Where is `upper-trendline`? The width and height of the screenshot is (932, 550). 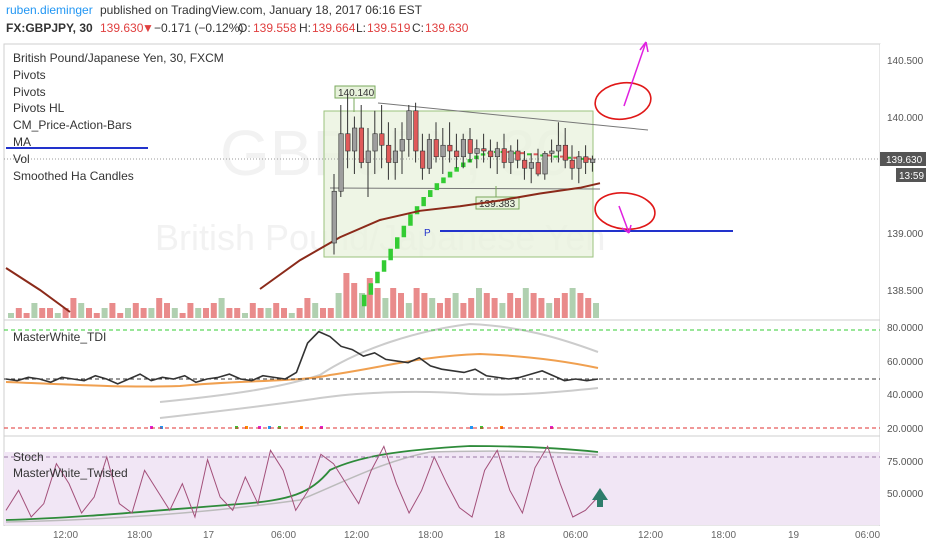
upper-trendline is located at coordinates (513, 116).